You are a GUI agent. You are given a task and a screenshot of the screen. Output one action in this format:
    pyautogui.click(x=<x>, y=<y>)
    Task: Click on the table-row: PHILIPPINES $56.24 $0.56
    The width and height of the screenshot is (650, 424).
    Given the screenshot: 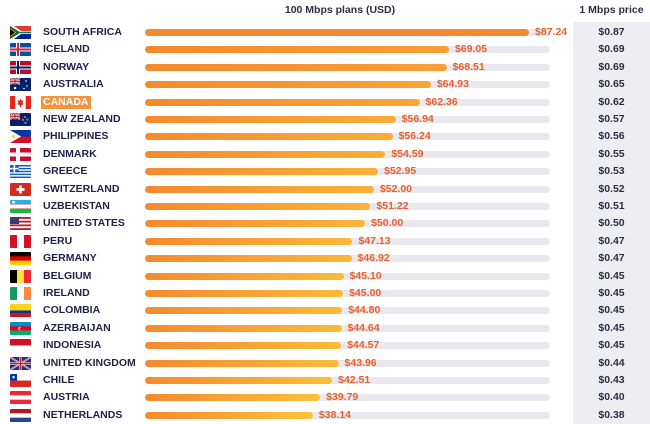 What is the action you would take?
    pyautogui.click(x=325, y=136)
    